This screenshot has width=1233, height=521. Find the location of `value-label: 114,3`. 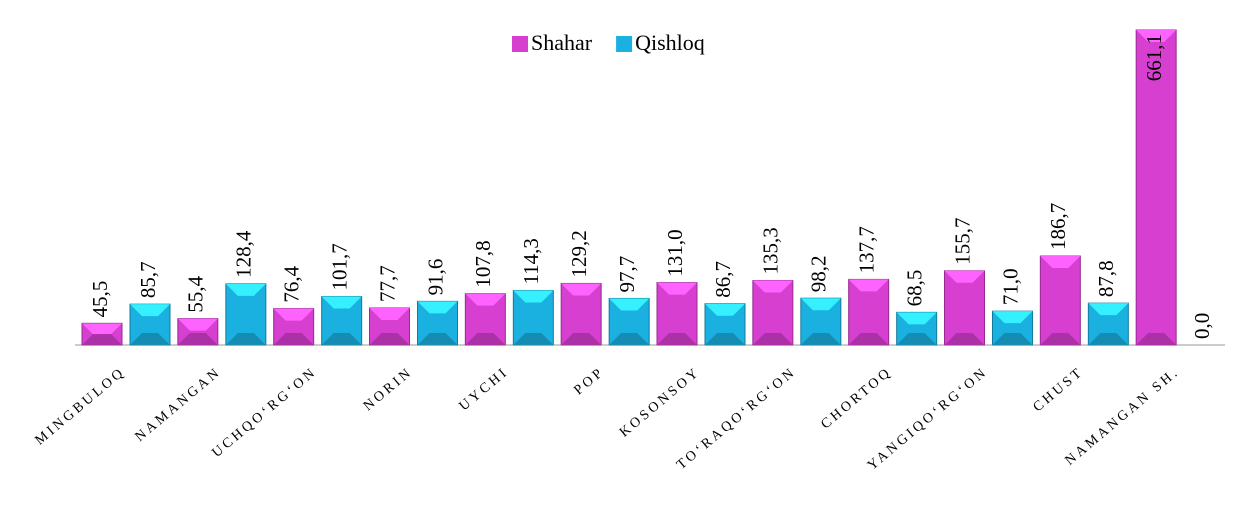

value-label: 114,3 is located at coordinates (531, 261).